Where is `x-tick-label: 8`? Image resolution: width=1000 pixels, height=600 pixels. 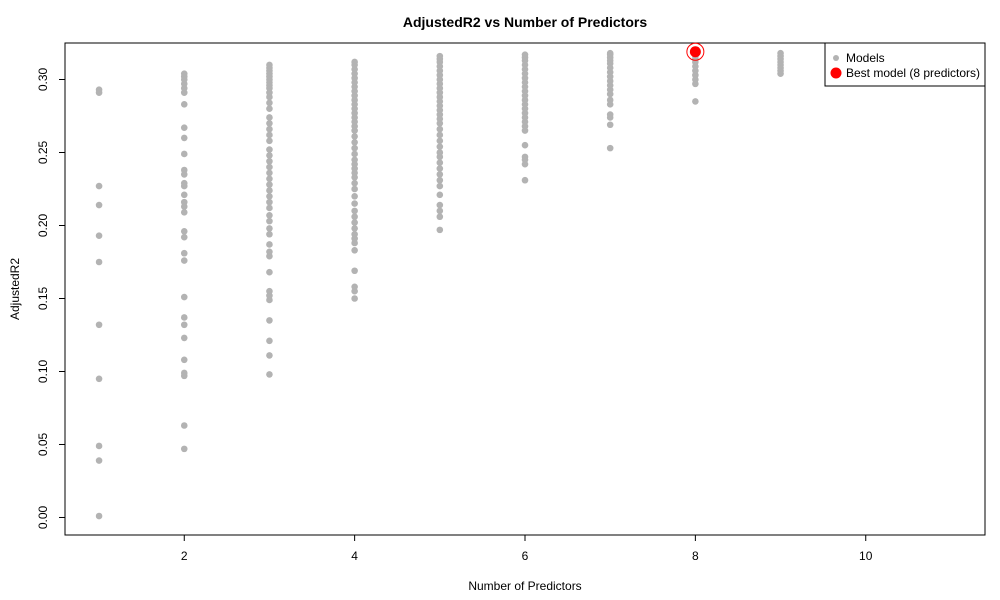
x-tick-label: 8 is located at coordinates (695, 556).